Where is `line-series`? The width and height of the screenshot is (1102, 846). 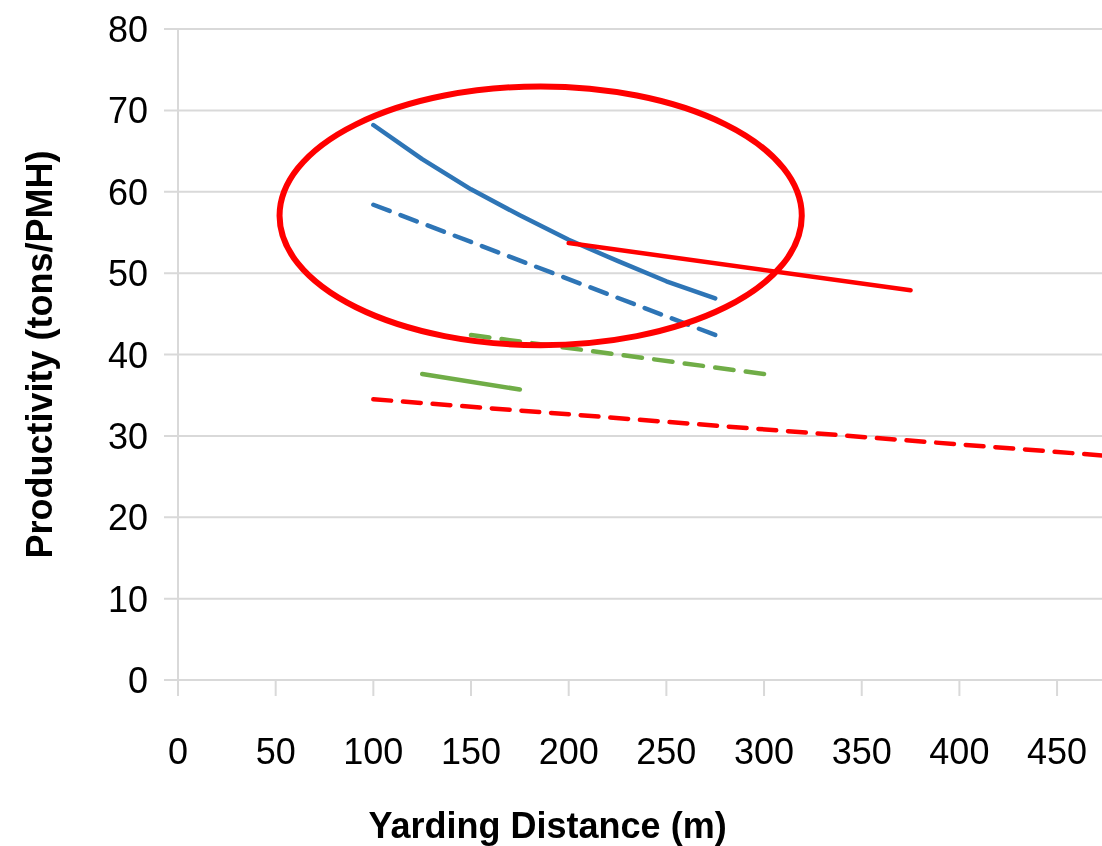 line-series is located at coordinates (544, 211).